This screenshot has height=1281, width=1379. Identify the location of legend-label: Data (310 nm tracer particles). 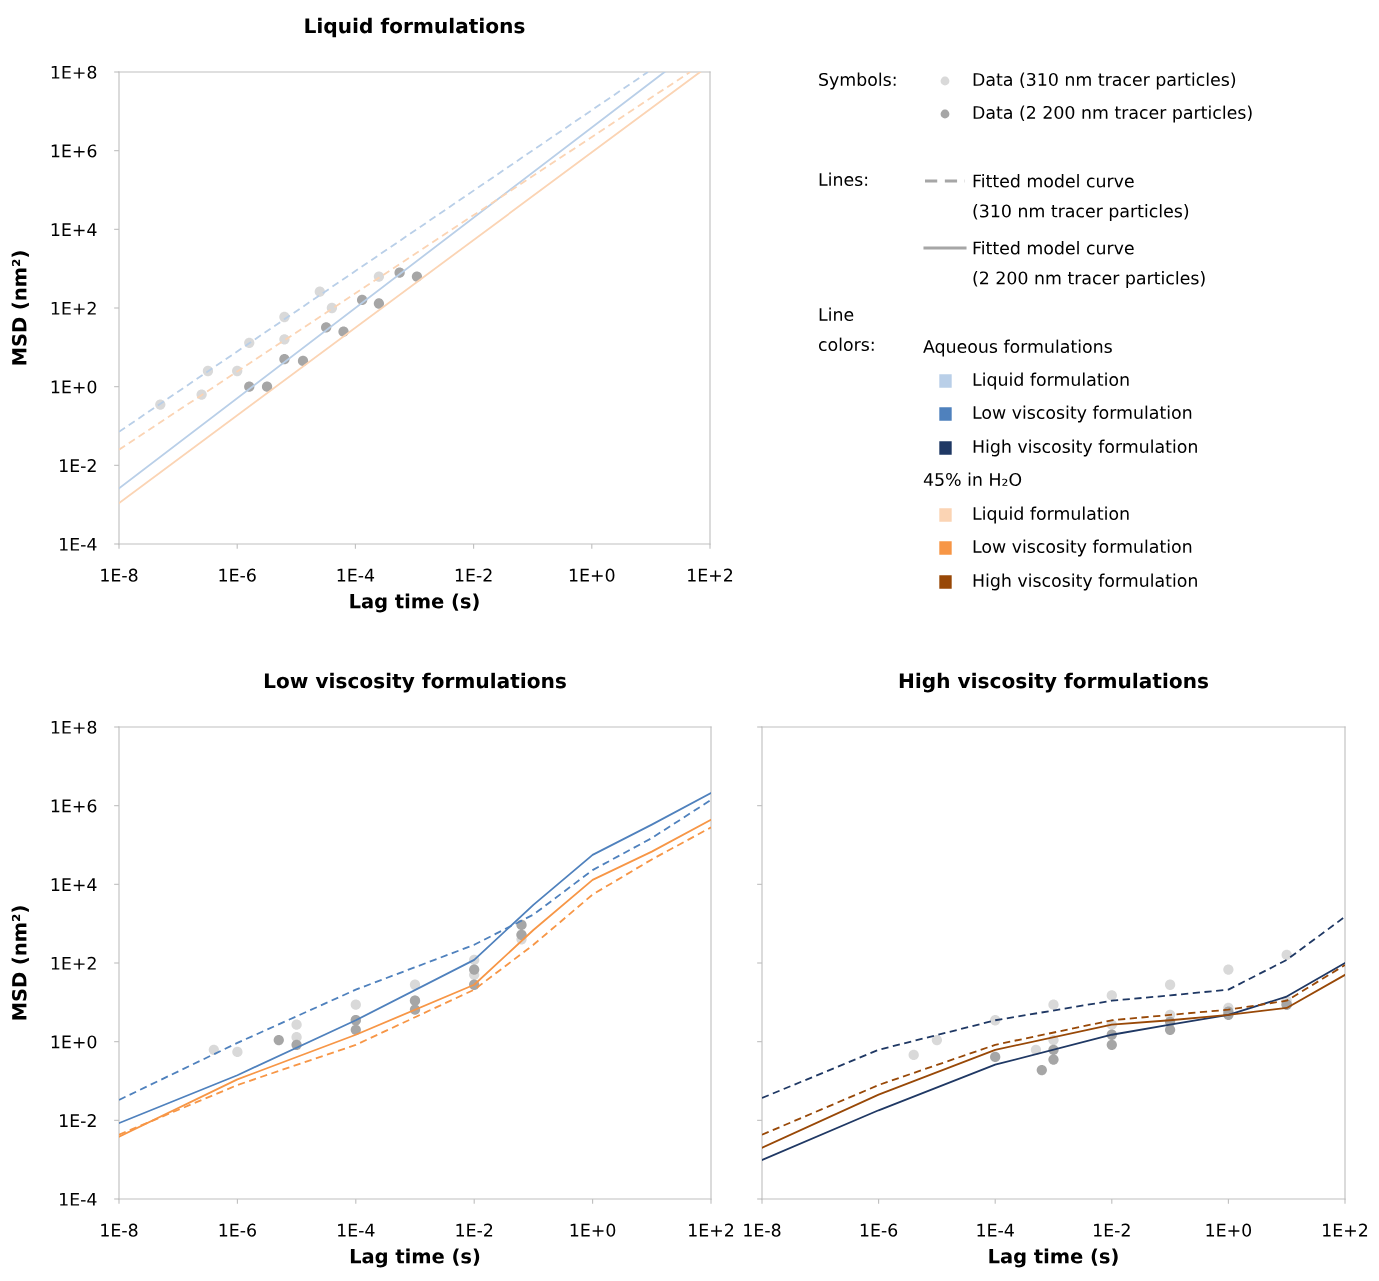
(1104, 81).